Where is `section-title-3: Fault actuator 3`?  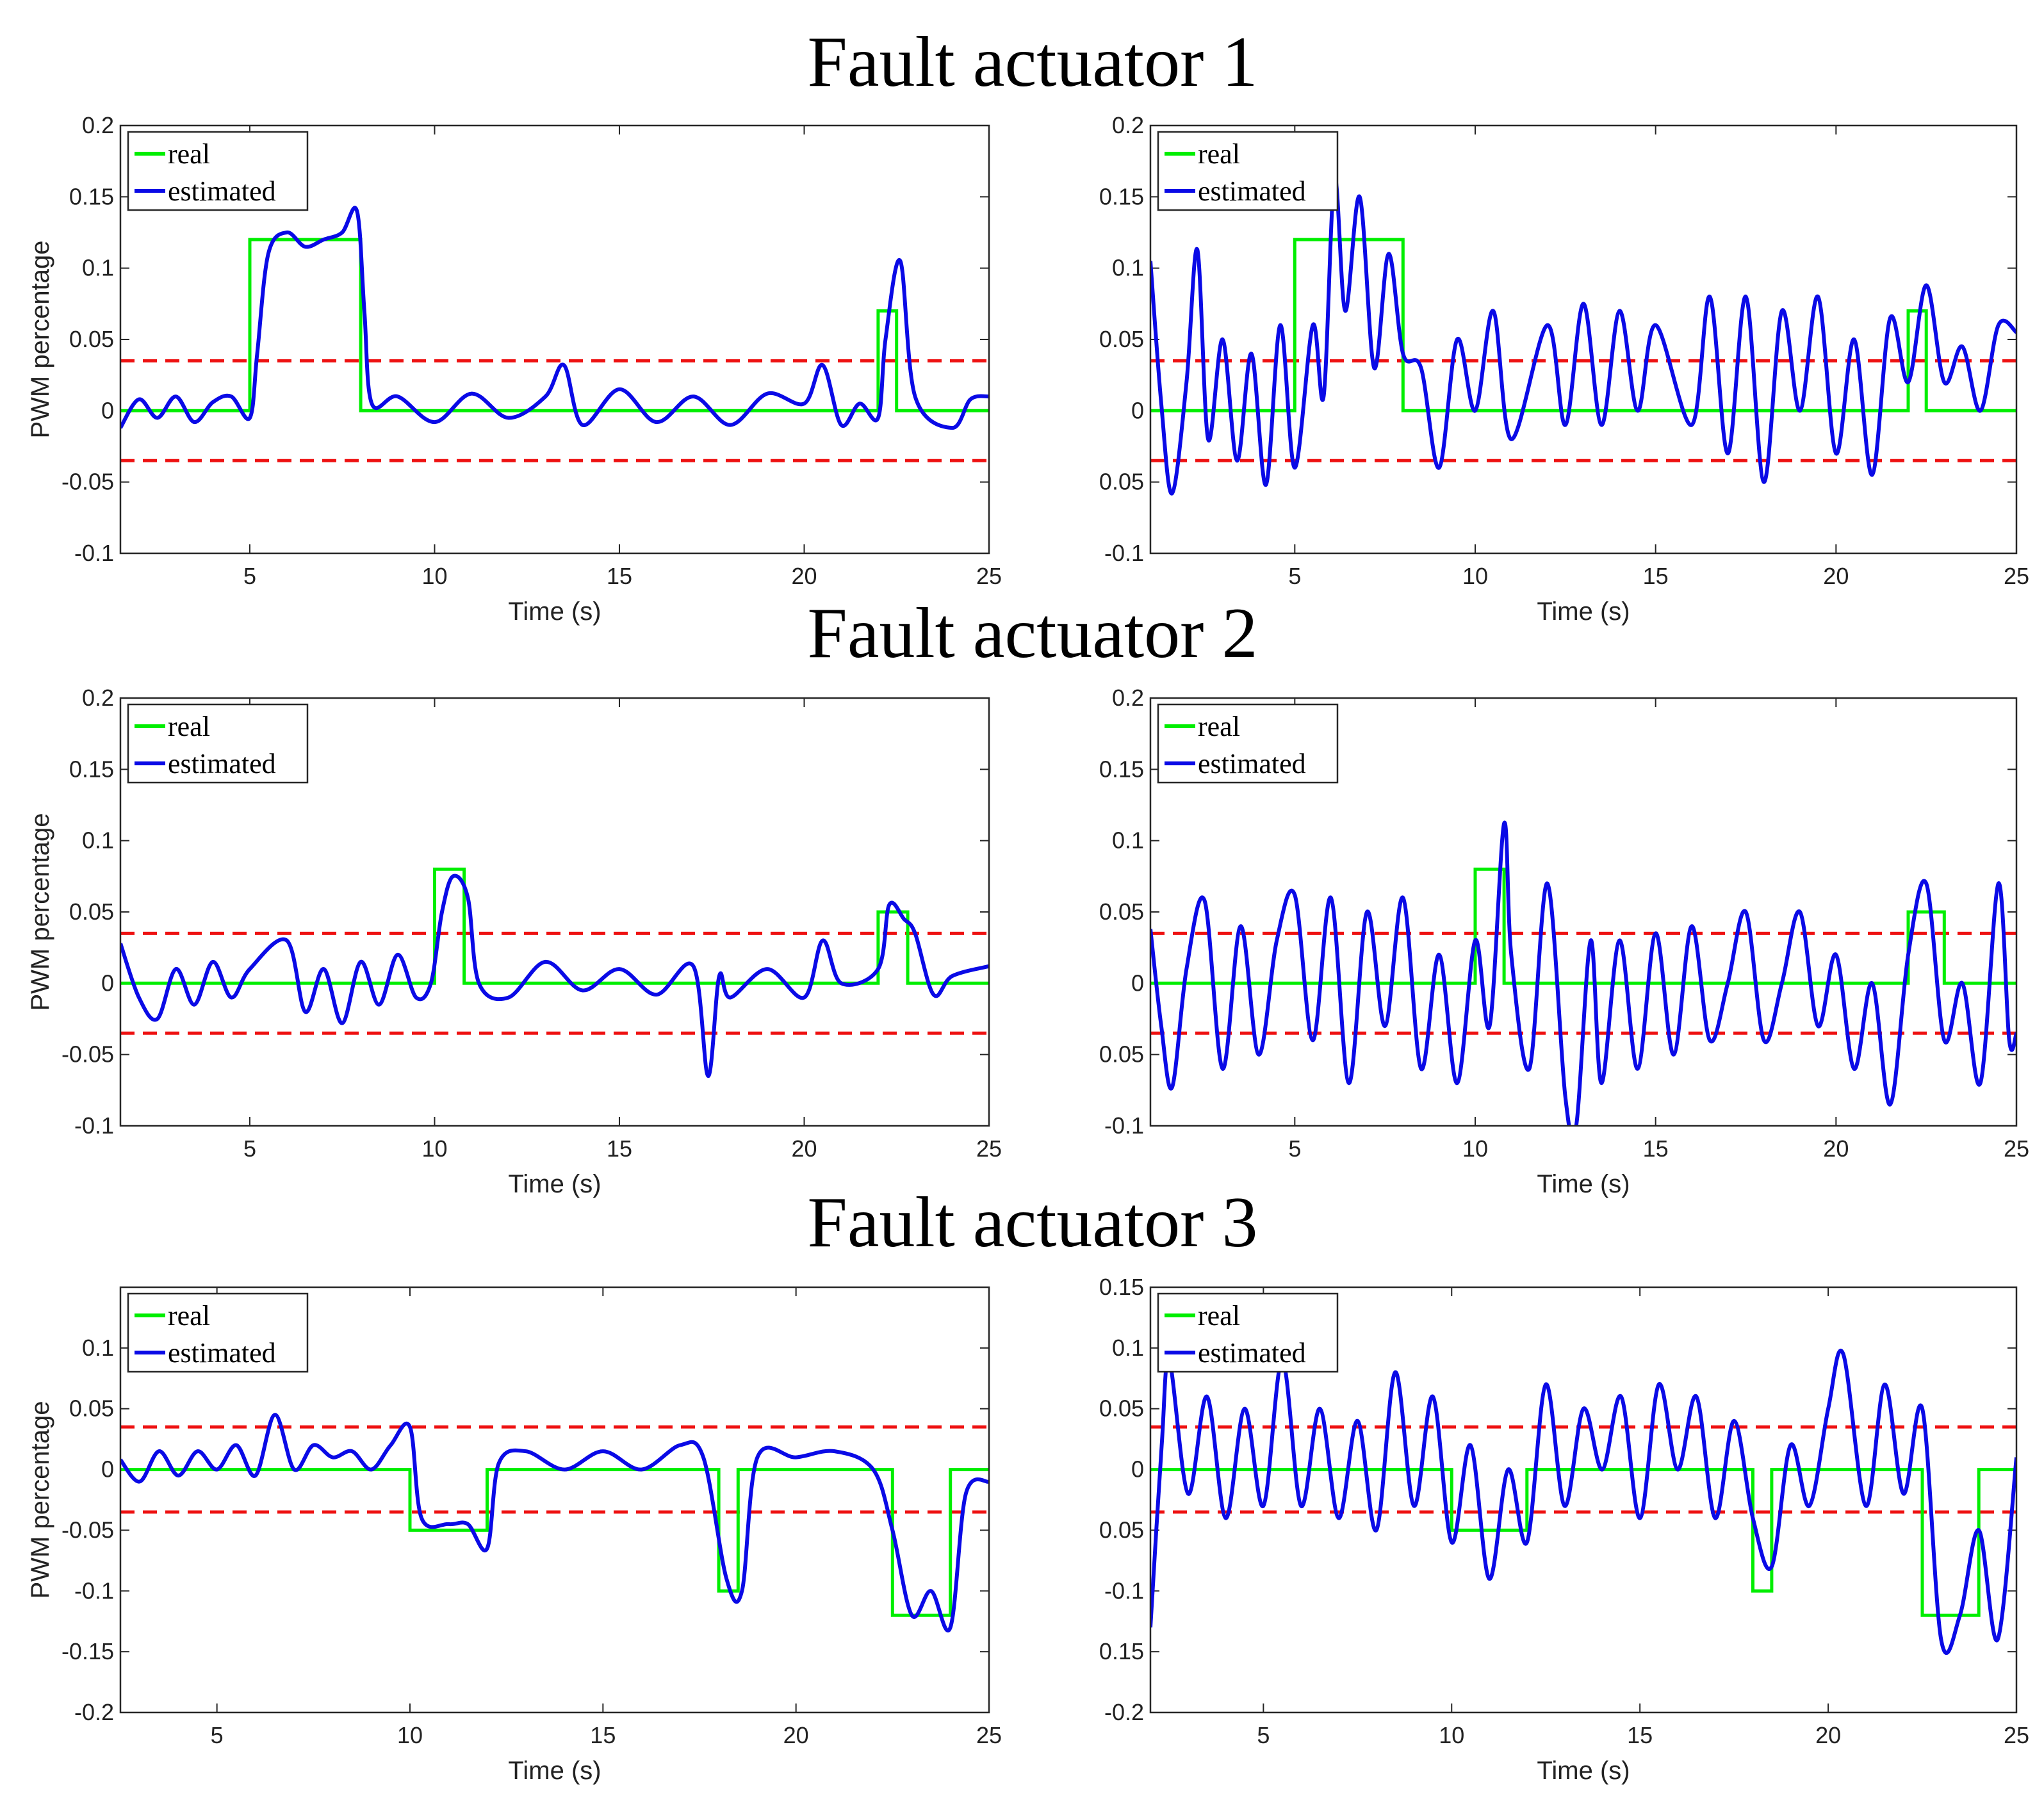
section-title-3: Fault actuator 3 is located at coordinates (1033, 1222).